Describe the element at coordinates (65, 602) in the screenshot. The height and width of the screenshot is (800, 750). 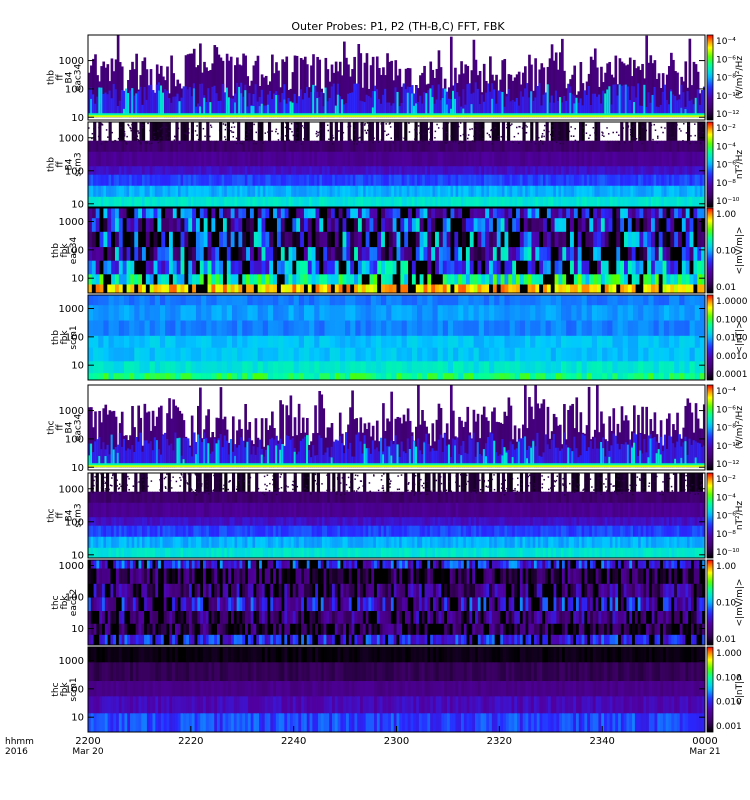
I see `probe-label: thc fbk eac12` at that location.